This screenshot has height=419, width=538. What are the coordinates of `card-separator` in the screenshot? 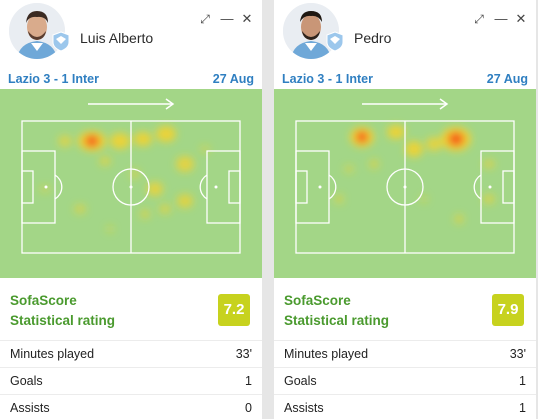 It's located at (268, 209).